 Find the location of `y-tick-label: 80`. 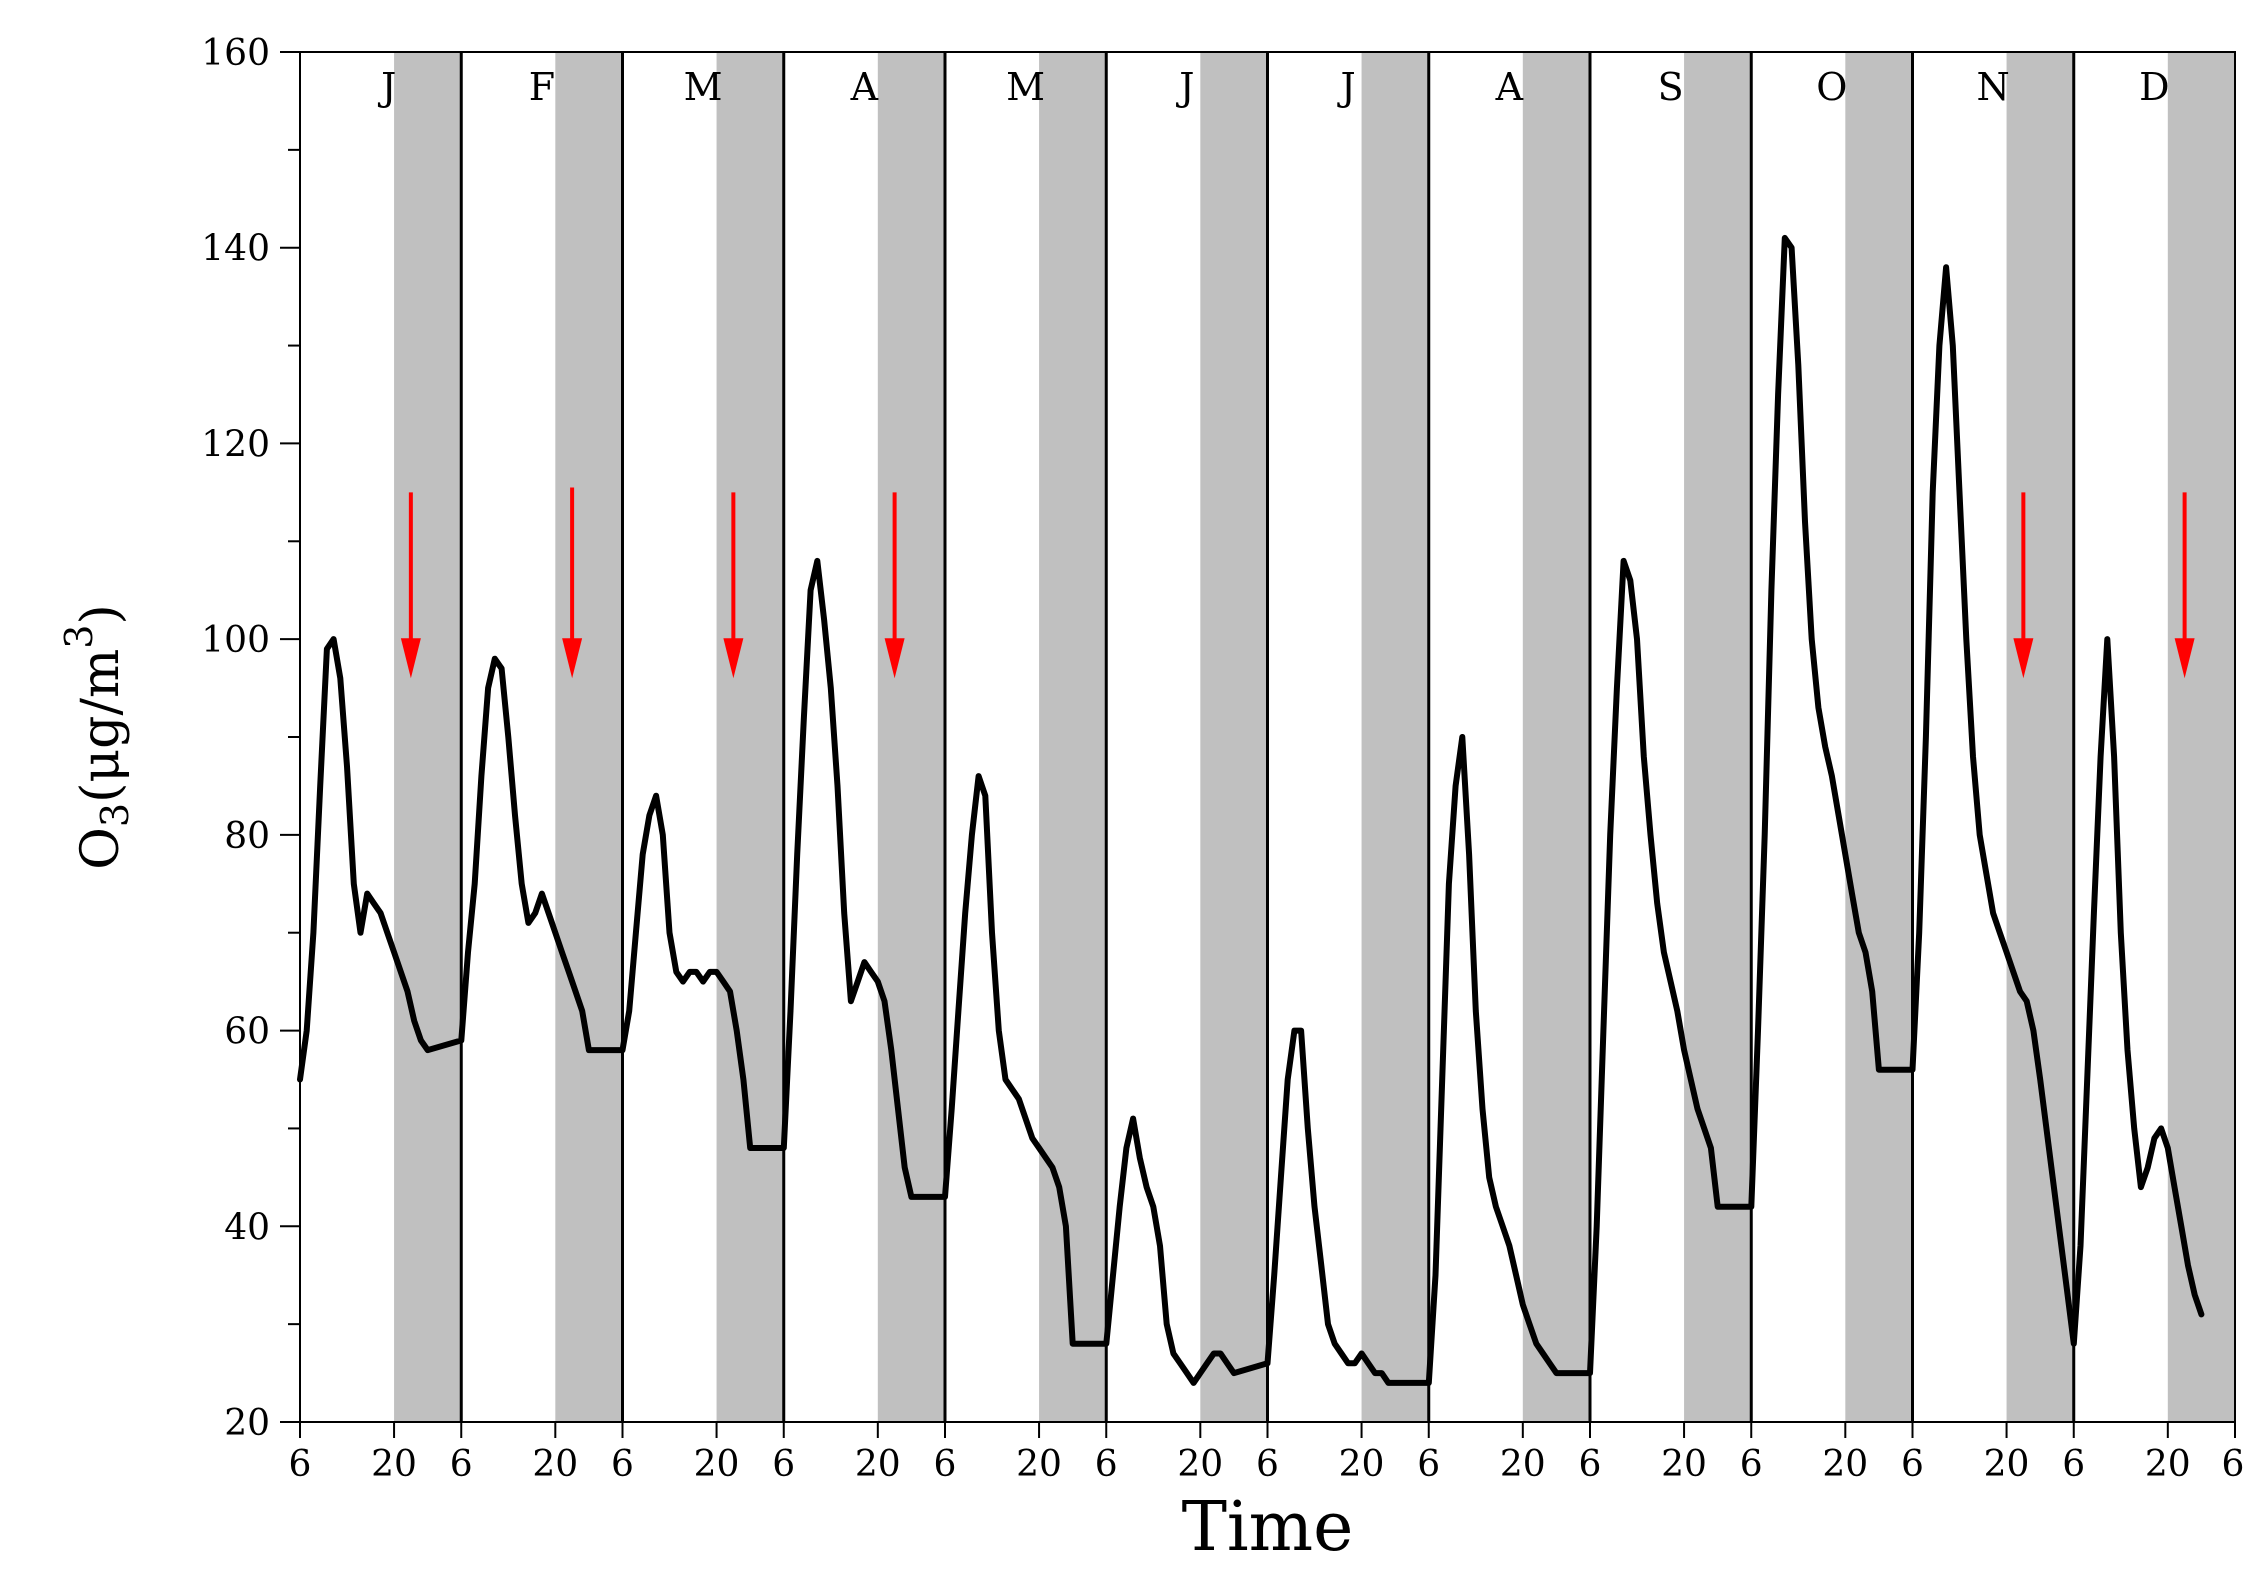

y-tick-label: 80 is located at coordinates (247, 836).